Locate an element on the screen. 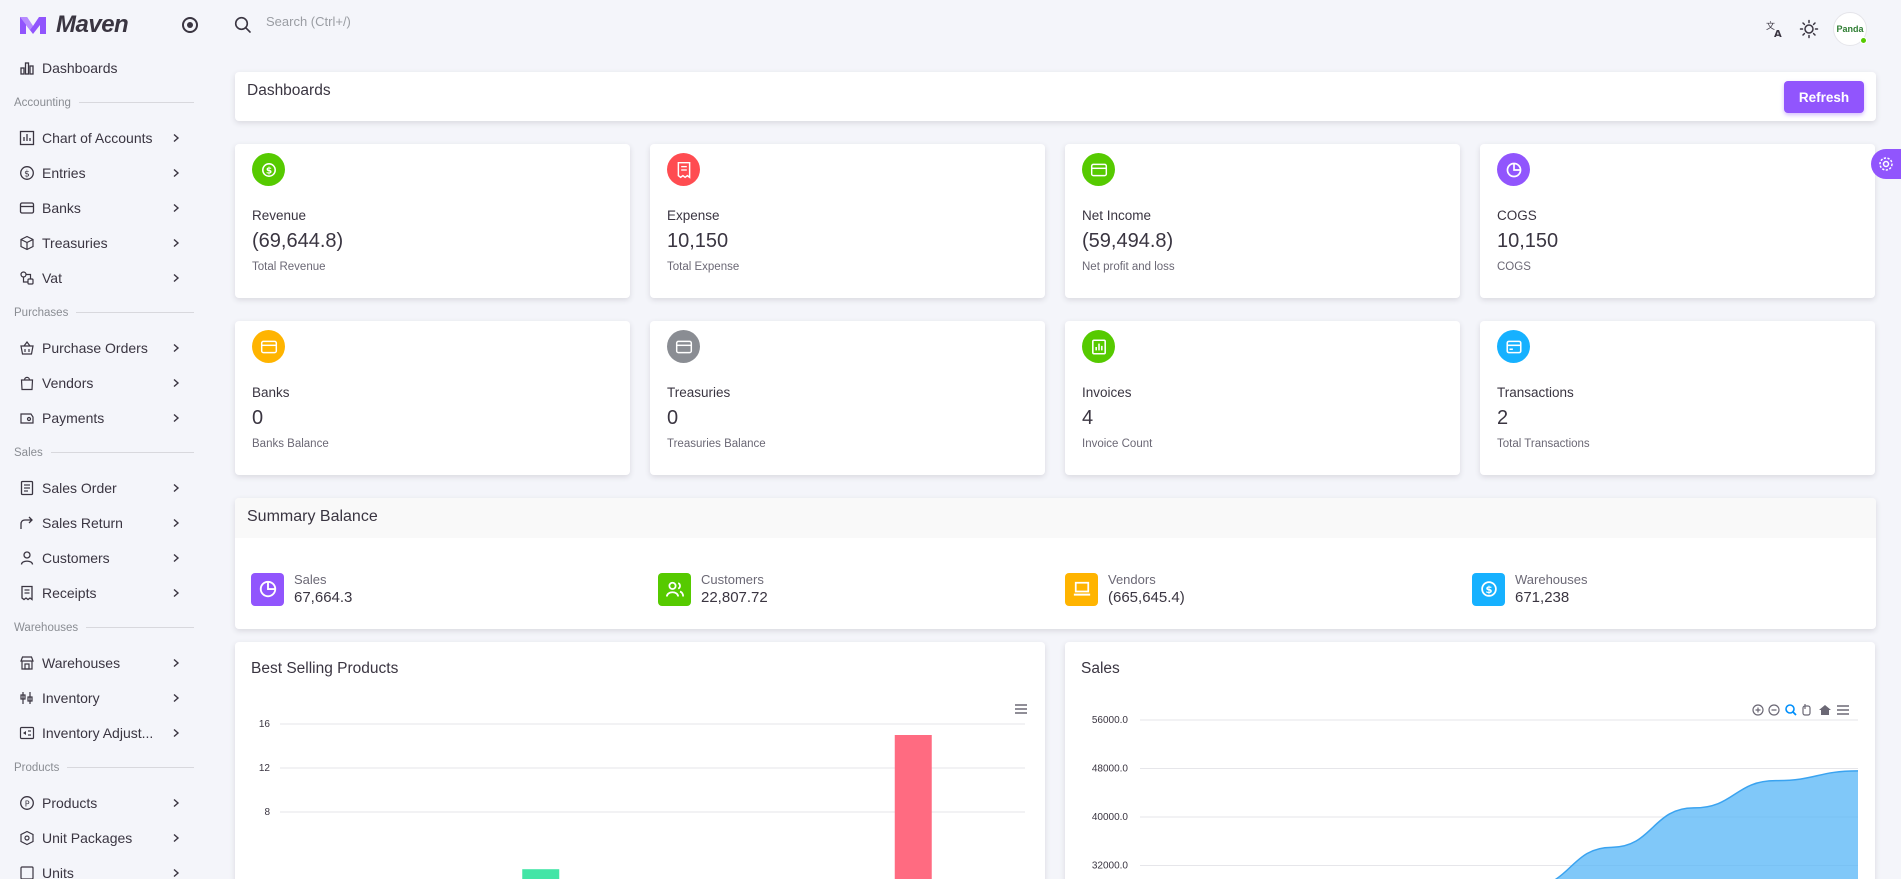  sidebar-item-warehouses: Warehouses is located at coordinates (100, 662).